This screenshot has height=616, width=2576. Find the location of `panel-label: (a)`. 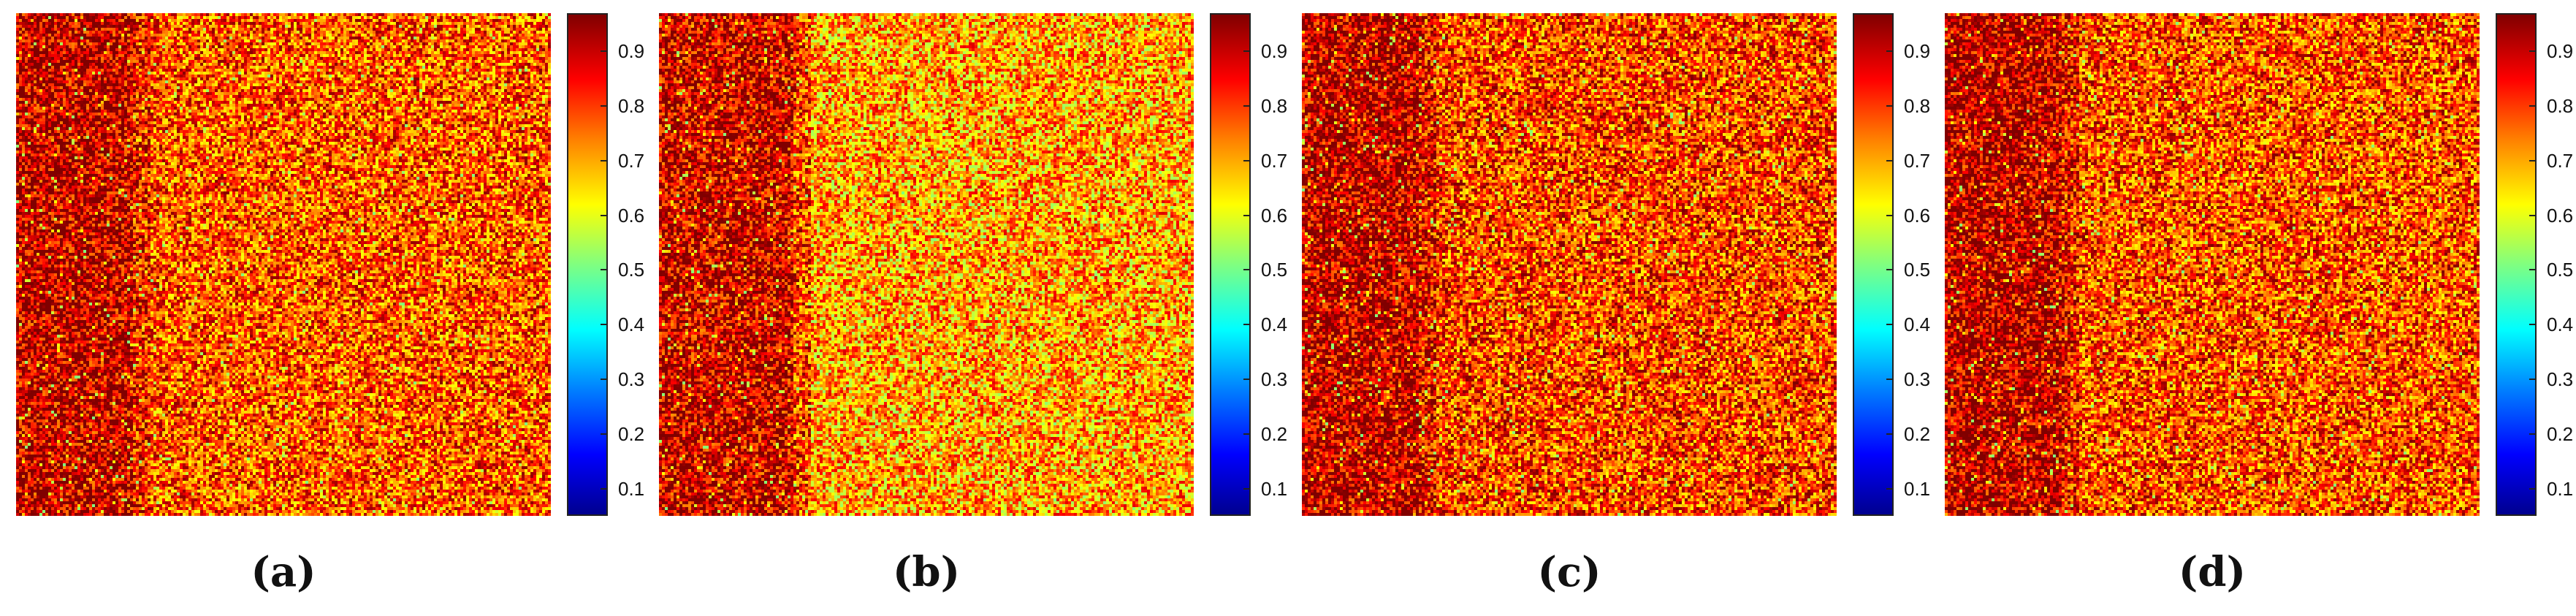

panel-label: (a) is located at coordinates (283, 572).